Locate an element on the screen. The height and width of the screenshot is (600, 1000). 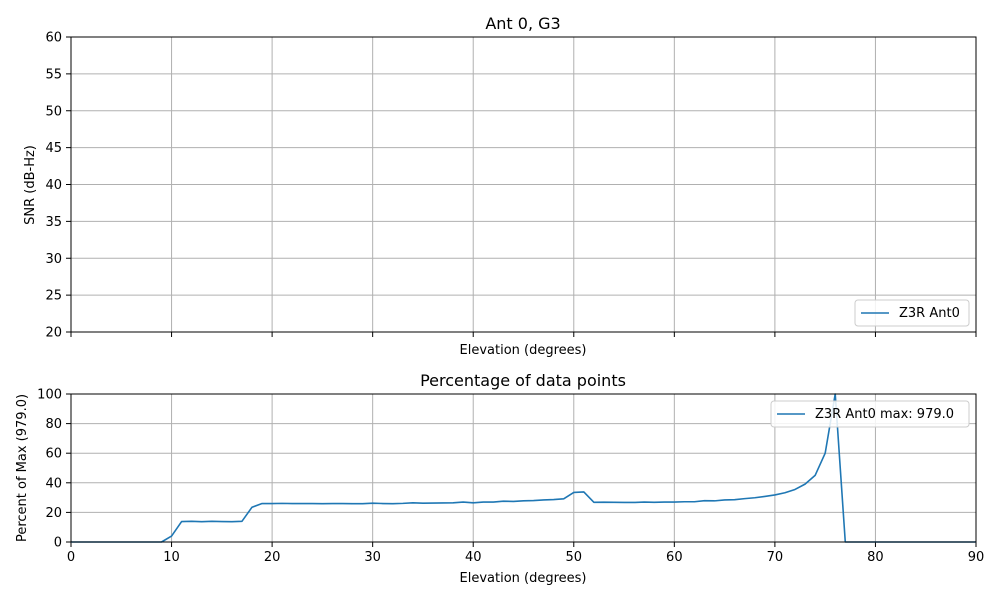
y-tick-label: 55 is located at coordinates (53, 74).